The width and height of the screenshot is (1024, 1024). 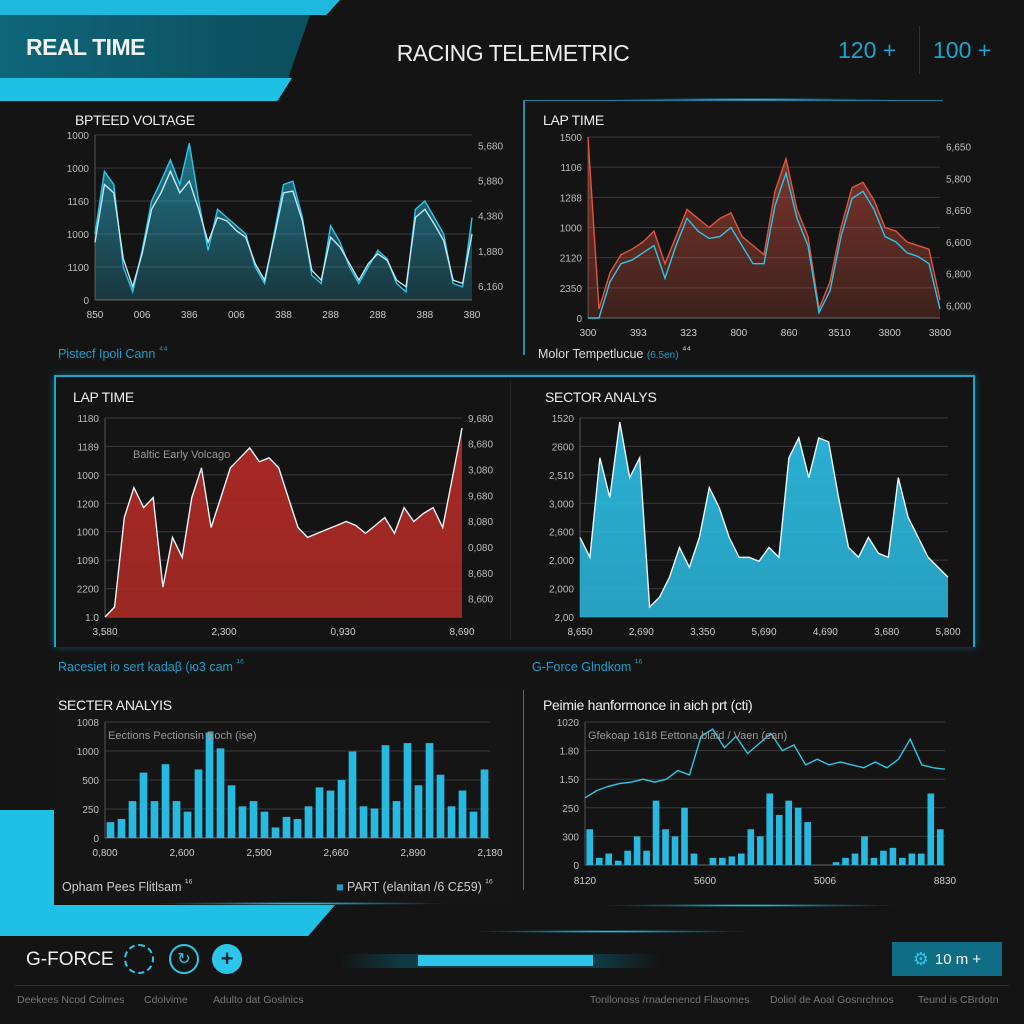 What do you see at coordinates (236, 315) in the screenshot?
I see `x-tick-label: 006` at bounding box center [236, 315].